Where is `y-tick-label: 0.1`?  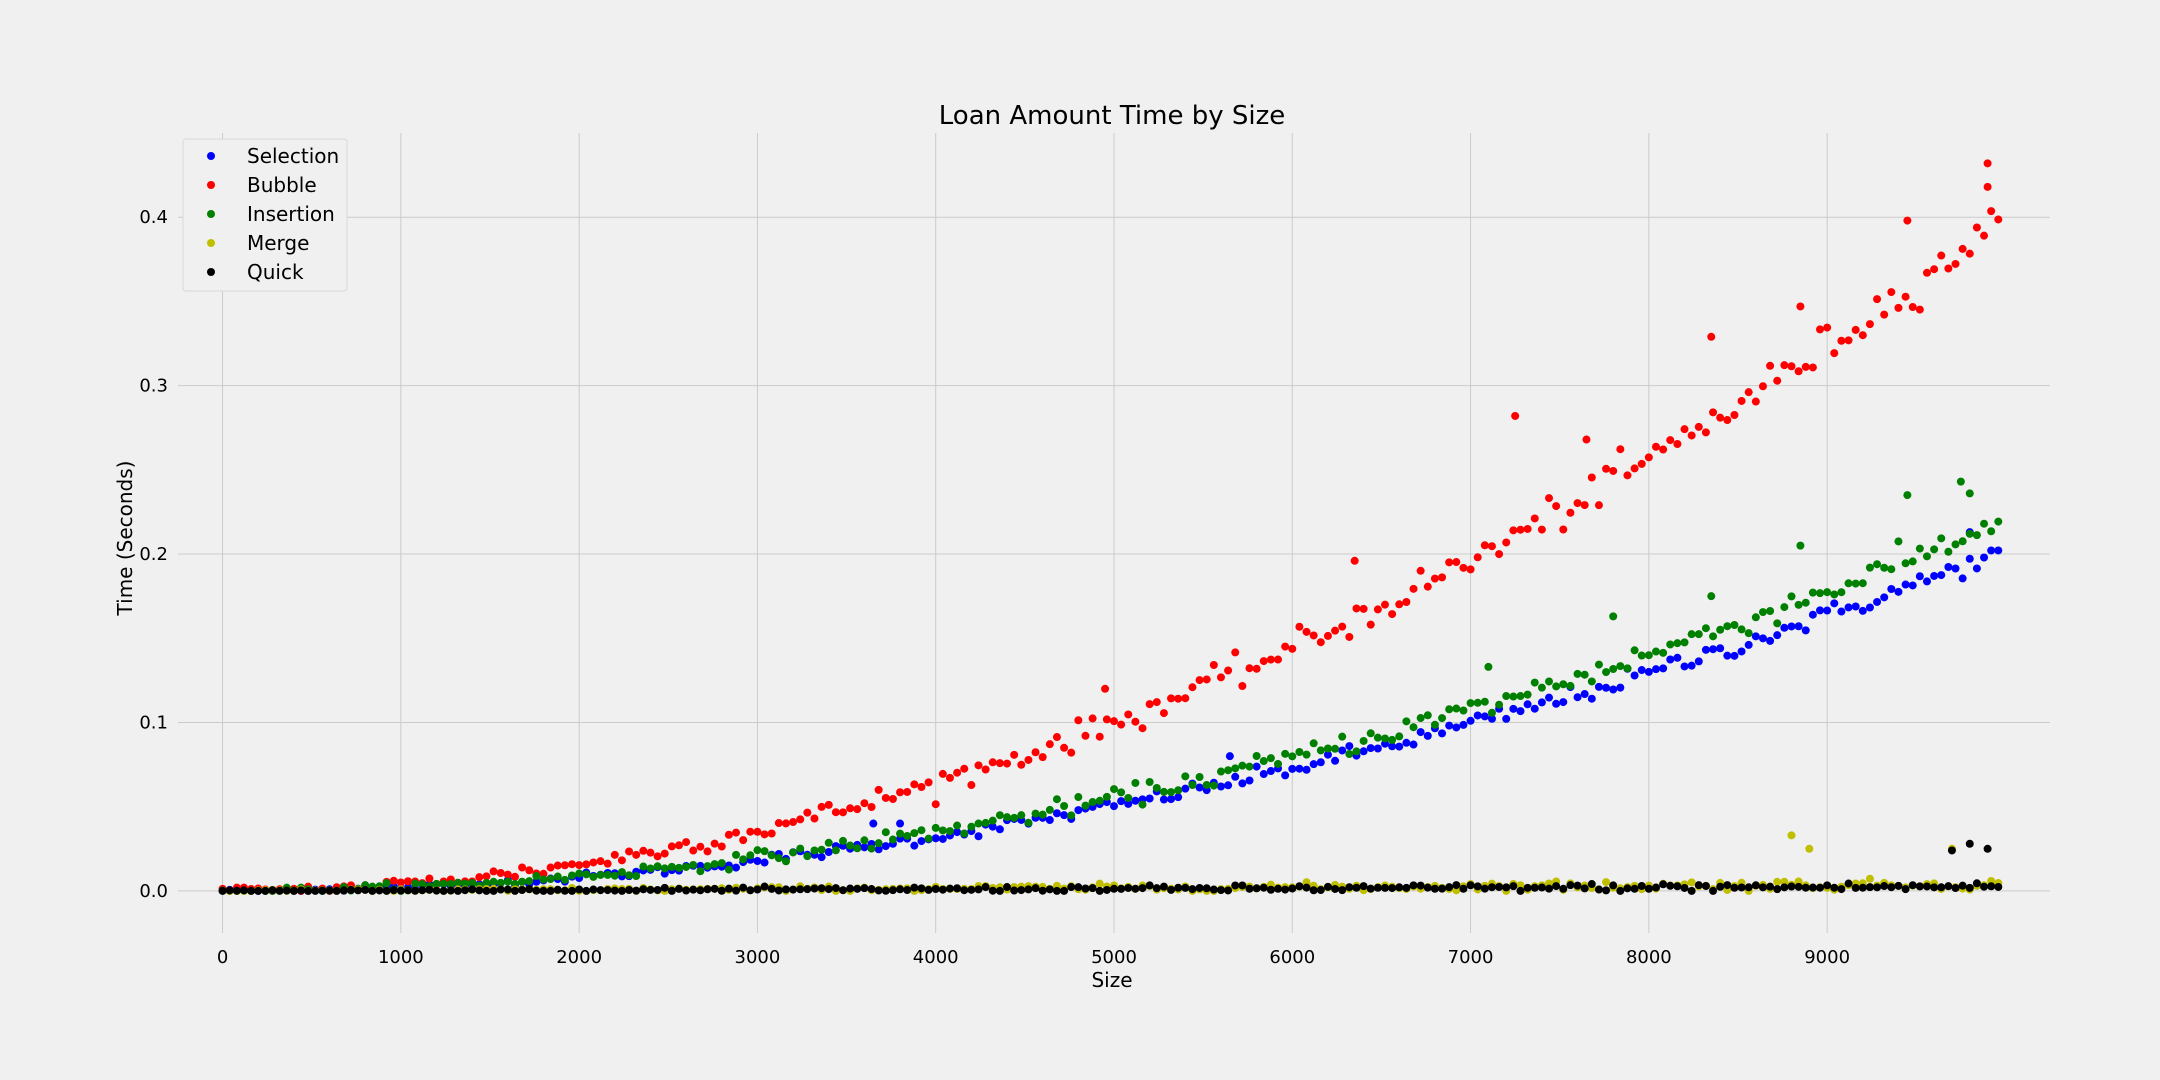 y-tick-label: 0.1 is located at coordinates (153, 722).